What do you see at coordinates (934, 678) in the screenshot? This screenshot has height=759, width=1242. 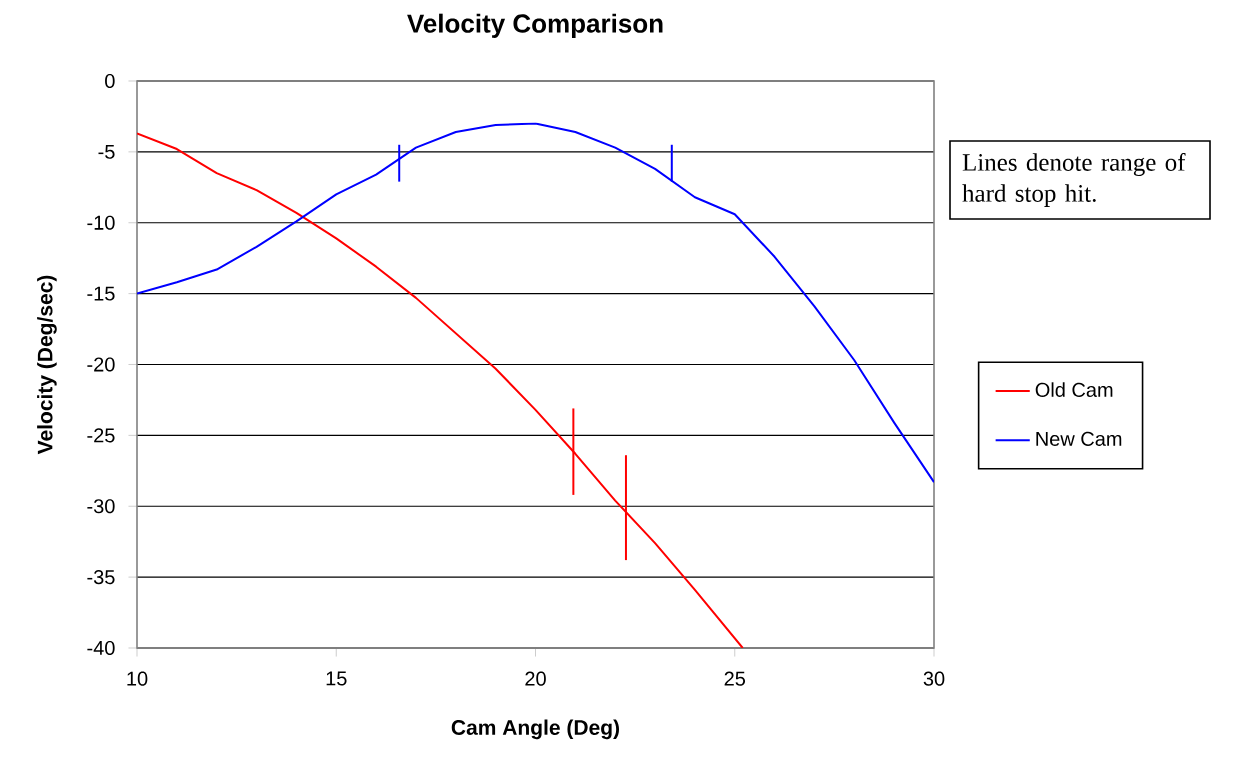 I see `x-tick-label: 30` at bounding box center [934, 678].